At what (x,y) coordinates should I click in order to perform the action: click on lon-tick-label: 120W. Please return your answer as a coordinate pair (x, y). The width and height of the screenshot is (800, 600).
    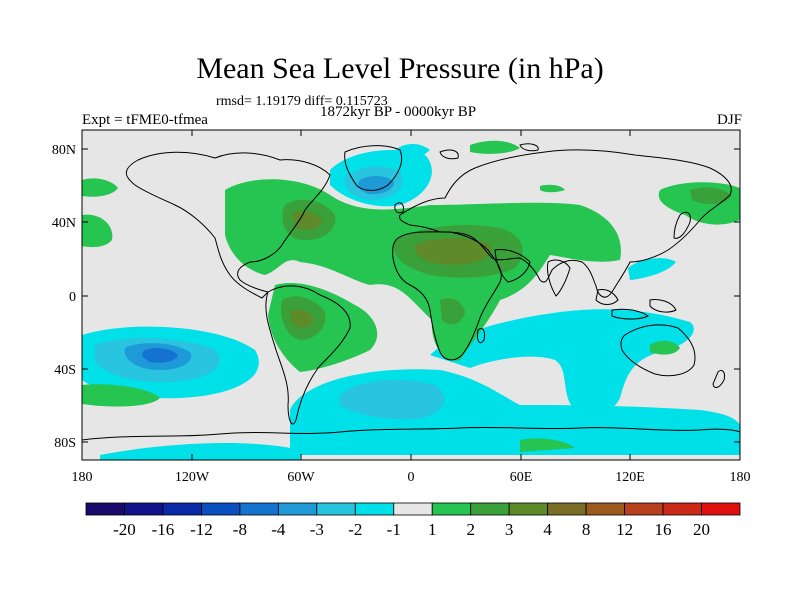
    Looking at the image, I should click on (192, 477).